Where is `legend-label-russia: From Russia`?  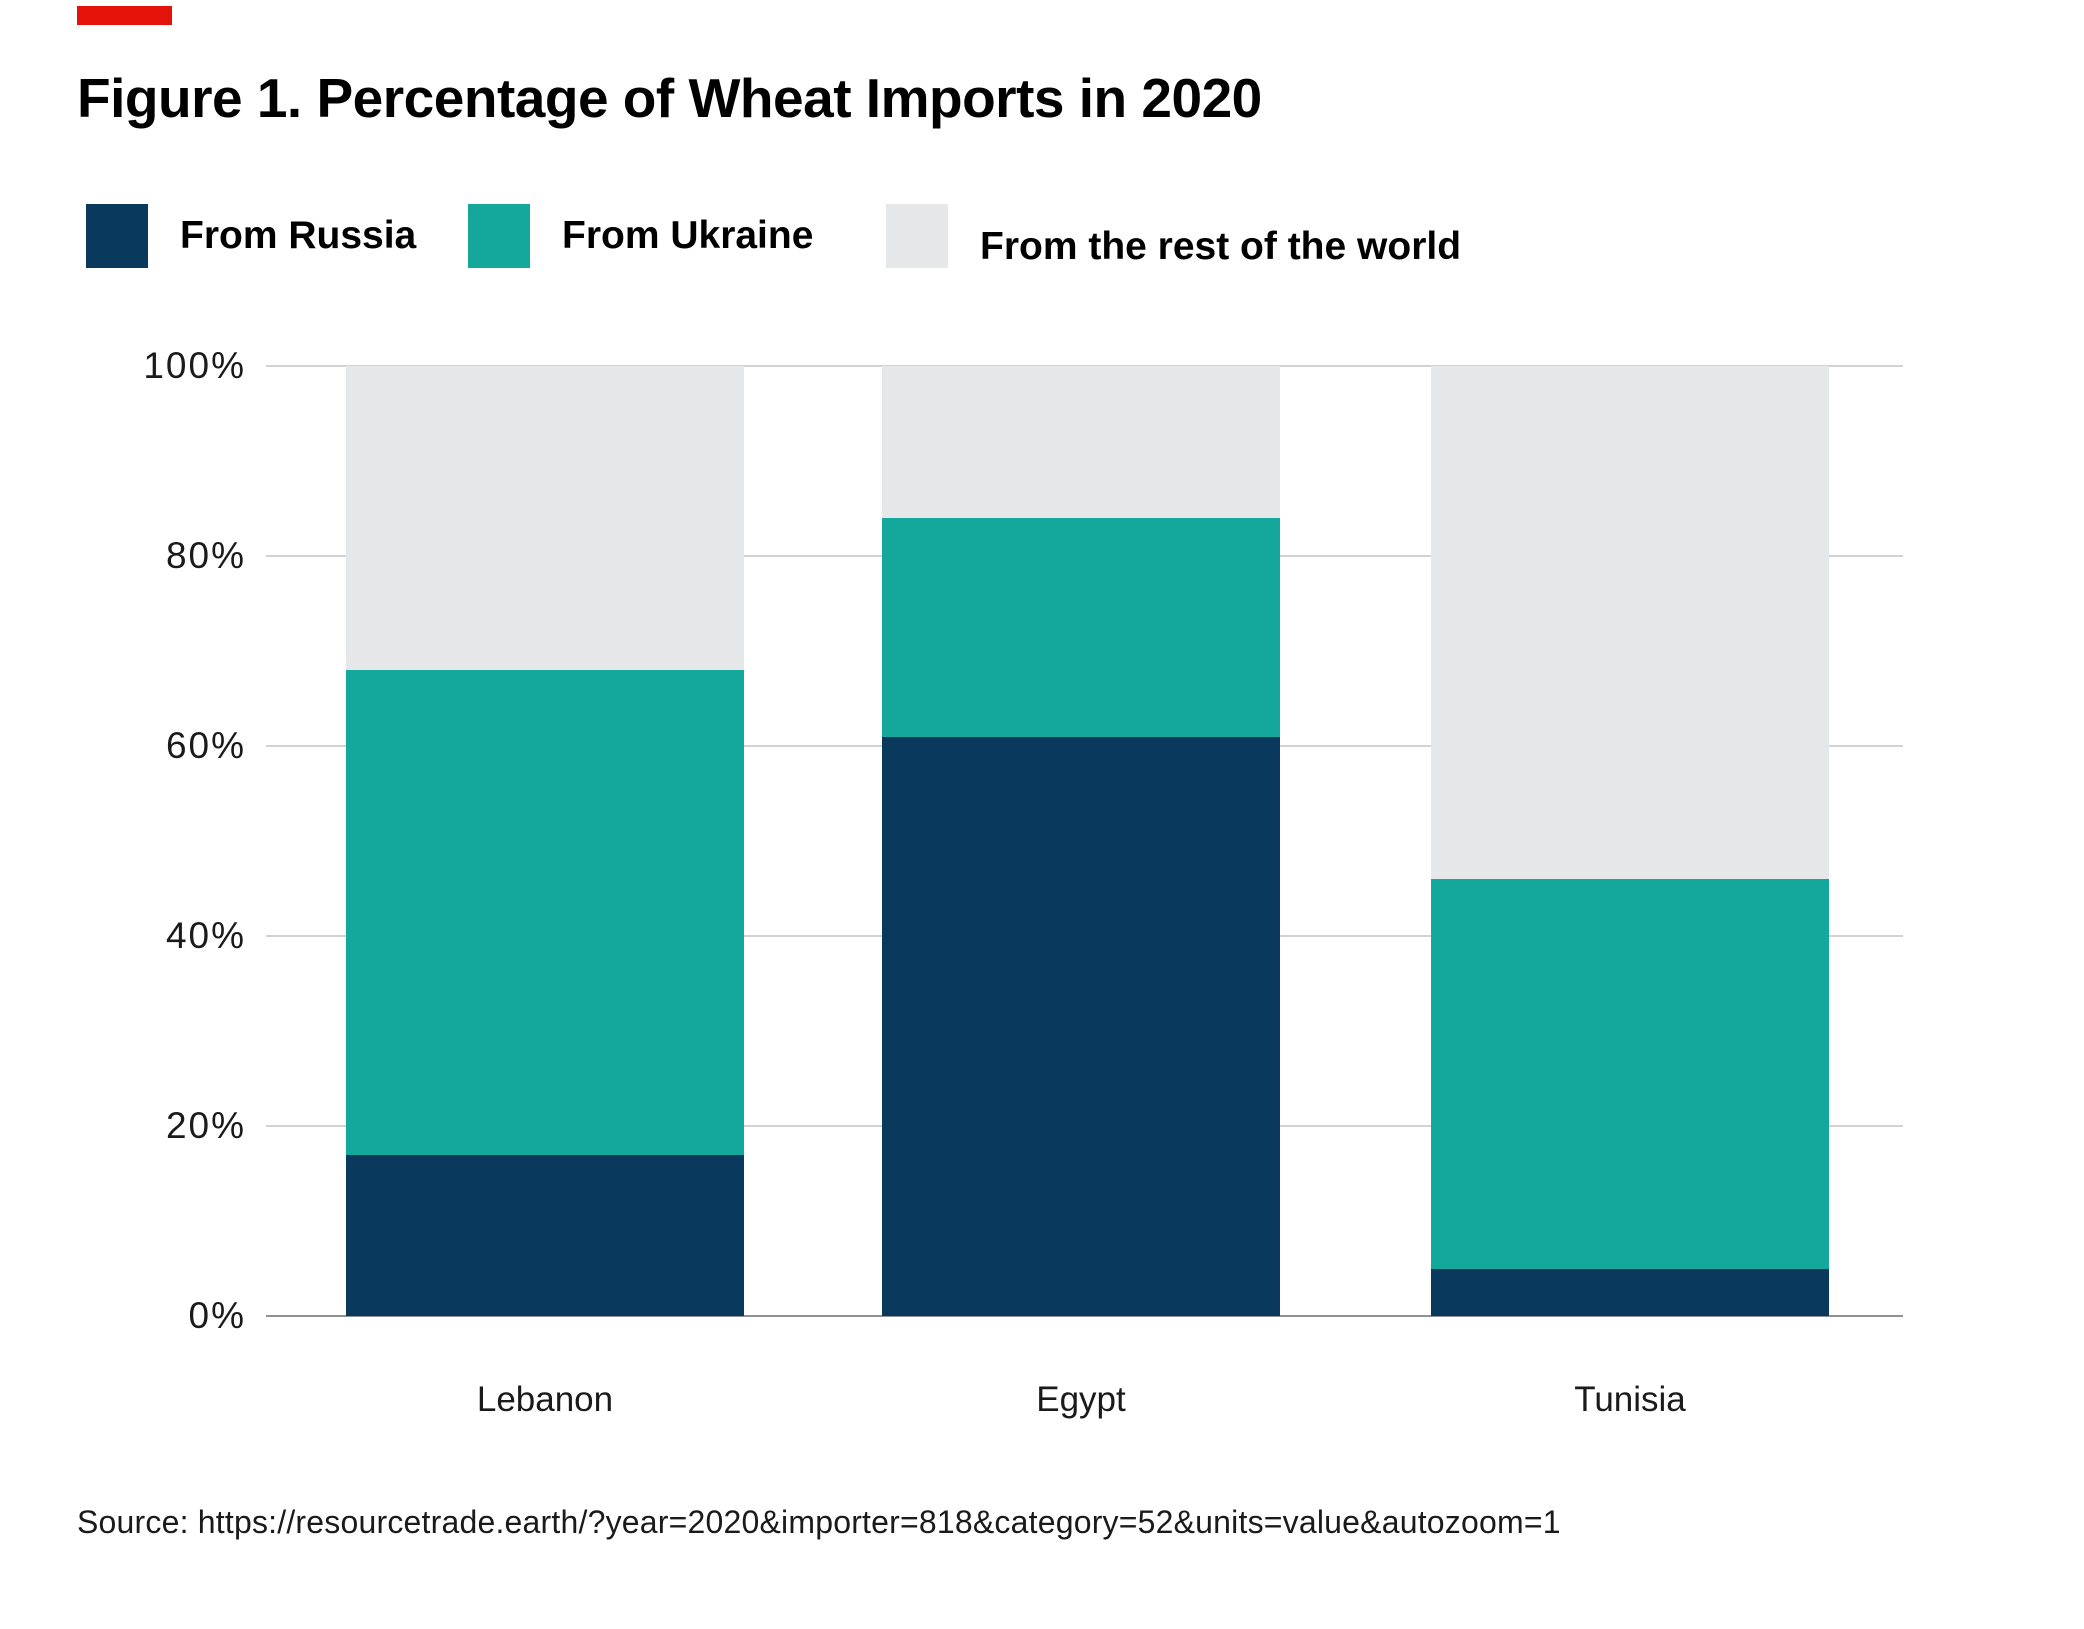 legend-label-russia: From Russia is located at coordinates (298, 235).